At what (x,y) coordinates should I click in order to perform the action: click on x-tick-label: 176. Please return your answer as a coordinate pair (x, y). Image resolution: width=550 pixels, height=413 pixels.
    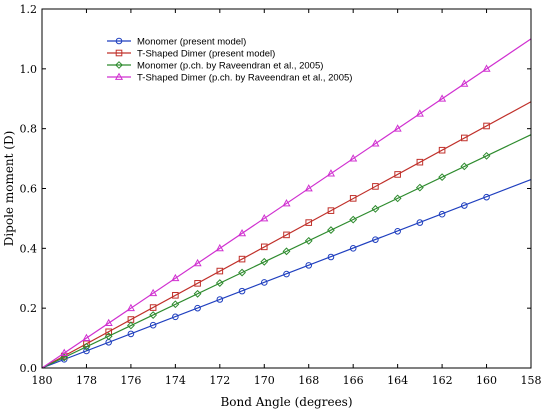
    Looking at the image, I should click on (130, 380).